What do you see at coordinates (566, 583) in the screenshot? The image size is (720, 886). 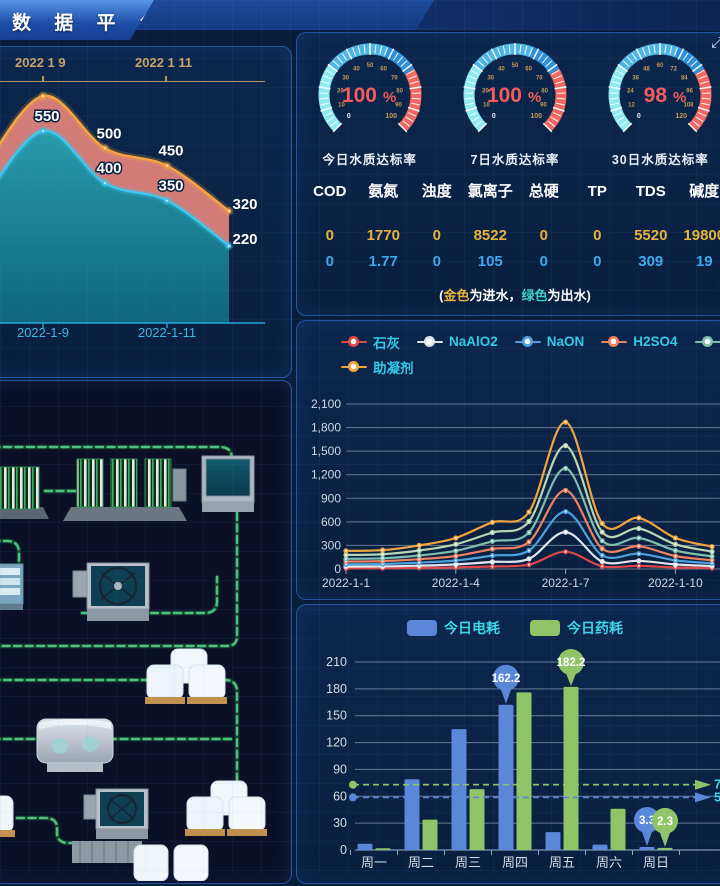 I see `svg-text: 2022-1-7` at bounding box center [566, 583].